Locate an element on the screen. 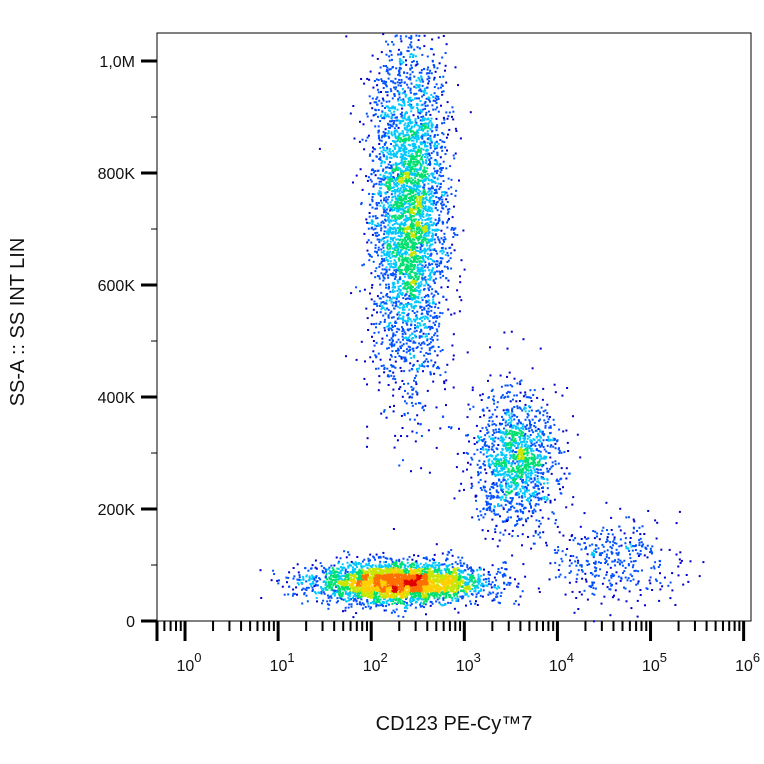  x-tick-label: 10³ is located at coordinates (468, 662).